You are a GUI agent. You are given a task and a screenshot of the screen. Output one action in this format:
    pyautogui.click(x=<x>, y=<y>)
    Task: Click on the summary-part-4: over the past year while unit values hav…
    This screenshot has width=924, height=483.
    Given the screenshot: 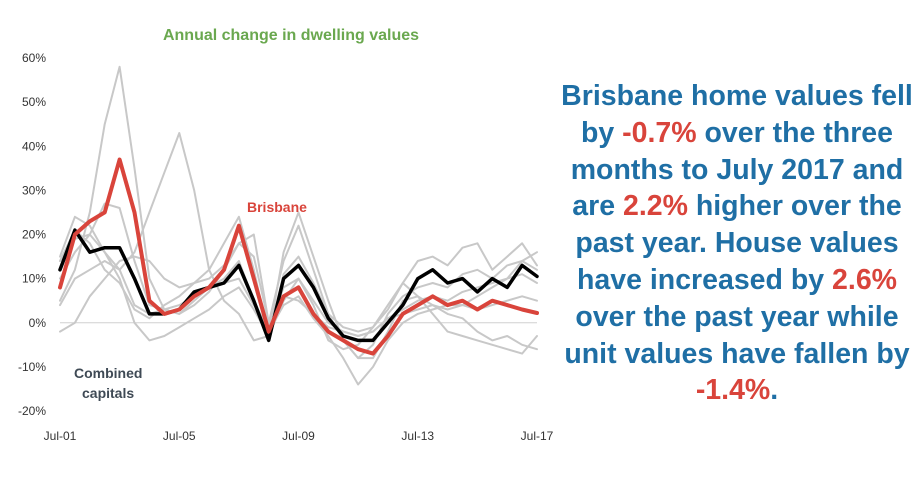 What is the action you would take?
    pyautogui.click(x=737, y=335)
    